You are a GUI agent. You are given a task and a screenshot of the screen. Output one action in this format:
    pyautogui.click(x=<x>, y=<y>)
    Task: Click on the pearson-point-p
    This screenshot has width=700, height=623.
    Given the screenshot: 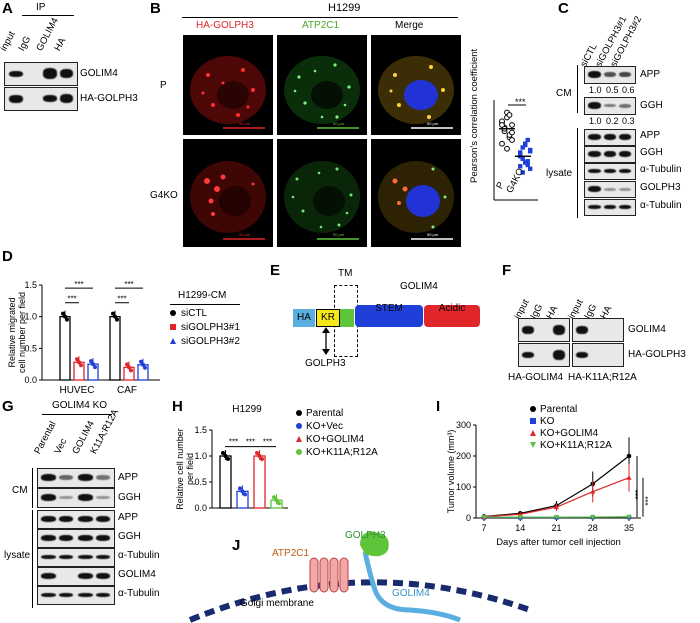 What is the action you would take?
    pyautogui.click(x=502, y=143)
    